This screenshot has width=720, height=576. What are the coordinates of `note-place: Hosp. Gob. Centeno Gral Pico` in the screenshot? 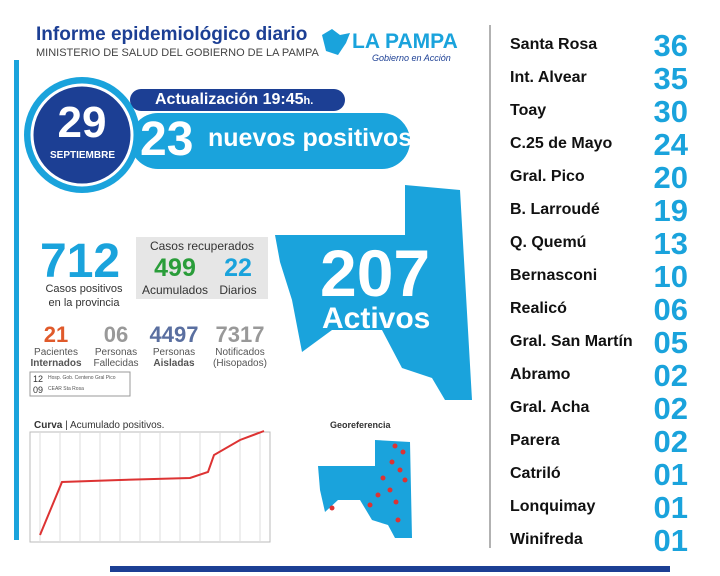 It's located at (82, 378).